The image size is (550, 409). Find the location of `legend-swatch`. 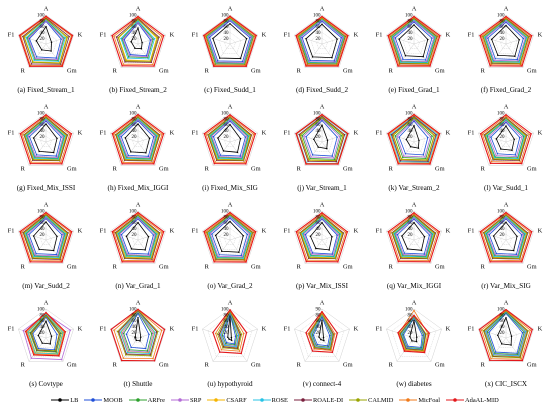

legend-swatch is located at coordinates (60, 400).